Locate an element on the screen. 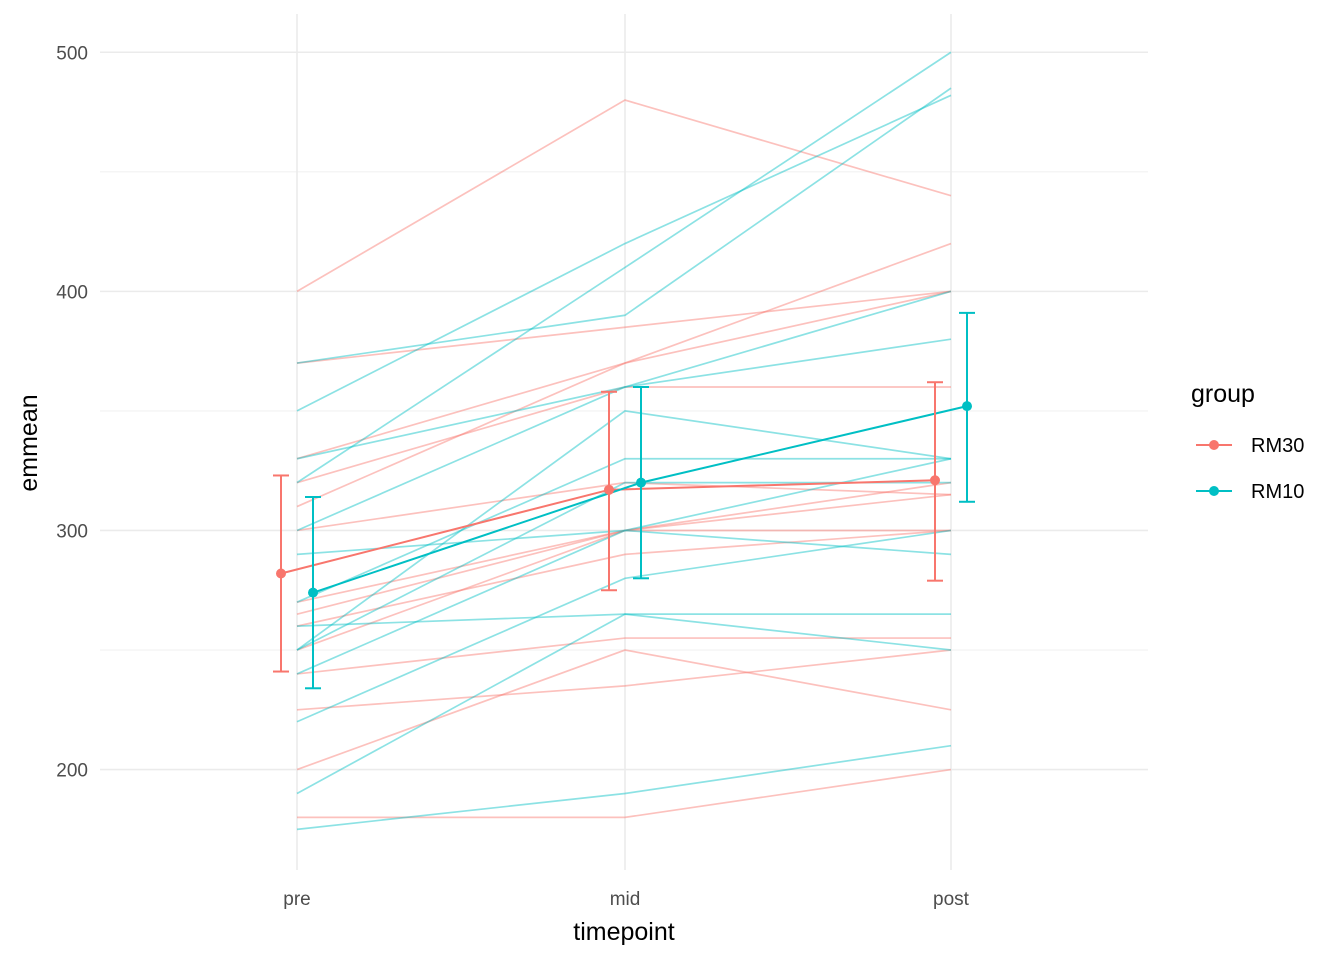  x-tick-label: pre is located at coordinates (296, 899).